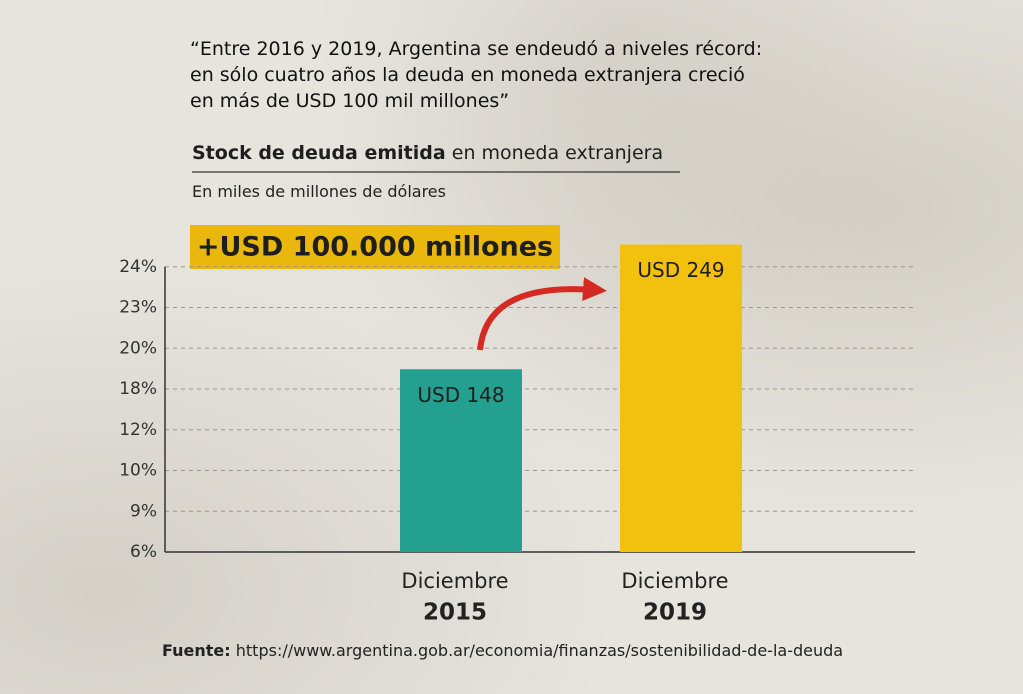 The width and height of the screenshot is (1023, 694). I want to click on title-rest: en moneda extranjera, so click(557, 153).